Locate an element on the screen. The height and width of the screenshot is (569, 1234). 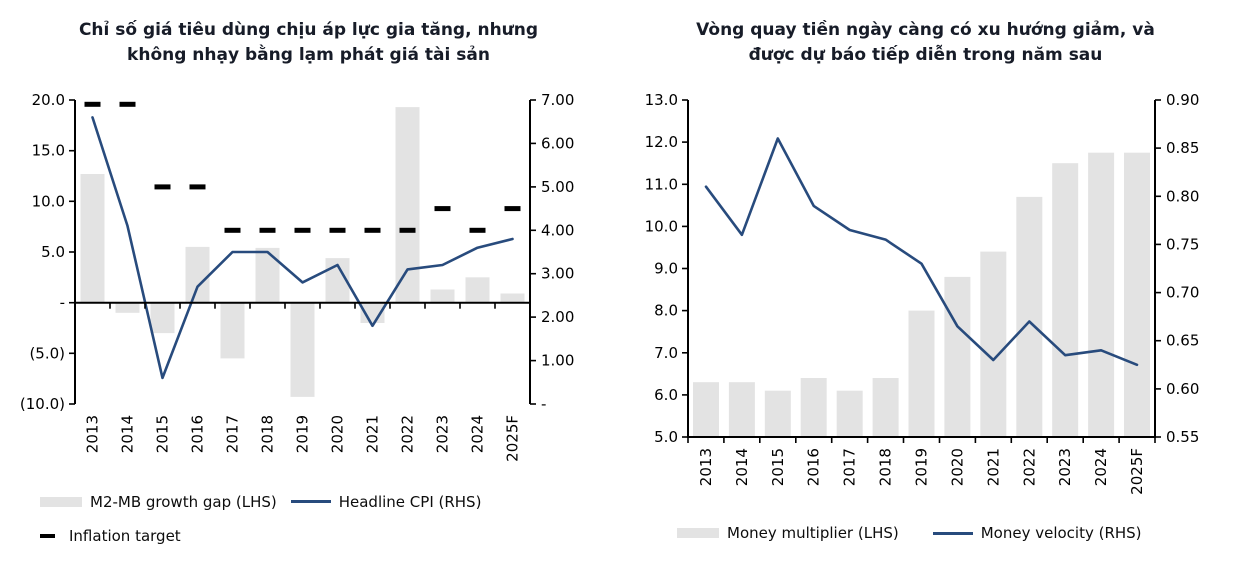
left-axis-tick-label: (10.0) is located at coordinates (42, 404).